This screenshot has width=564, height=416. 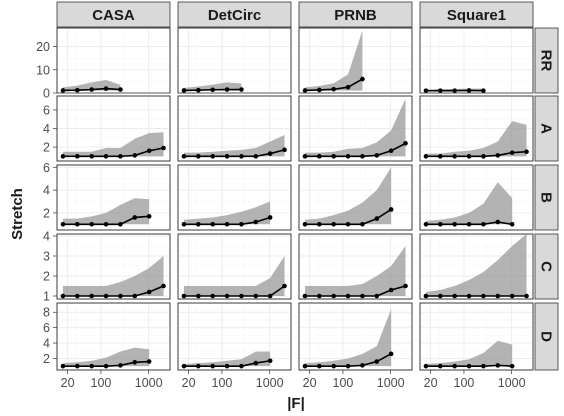 I want to click on y-tick-label: 0, so click(x=46, y=94).